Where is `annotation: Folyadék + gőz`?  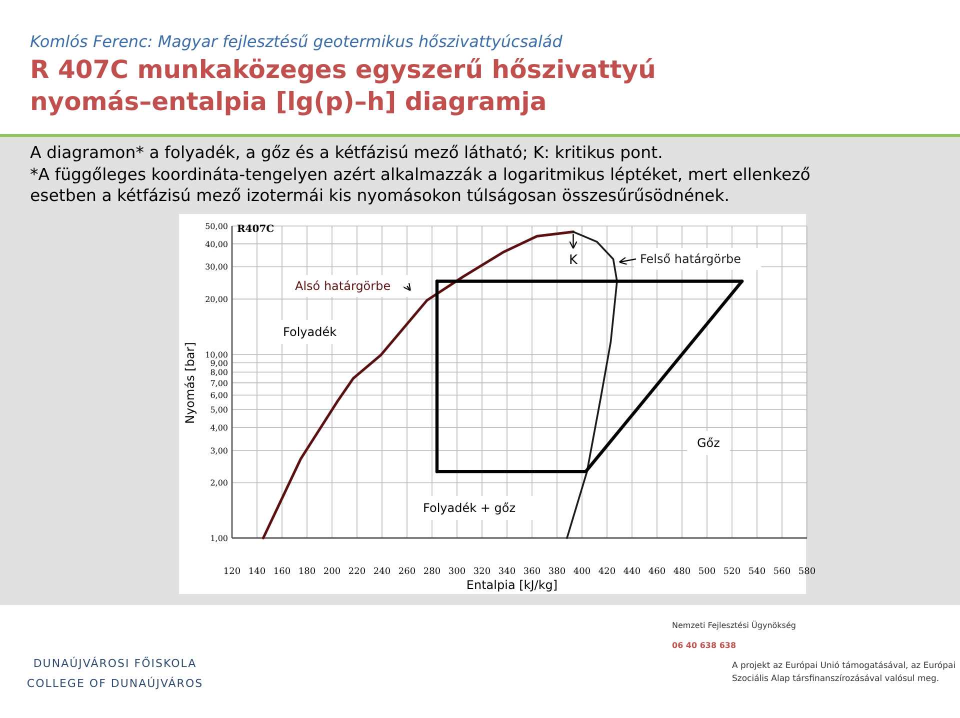 annotation: Folyadék + gőz is located at coordinates (469, 508).